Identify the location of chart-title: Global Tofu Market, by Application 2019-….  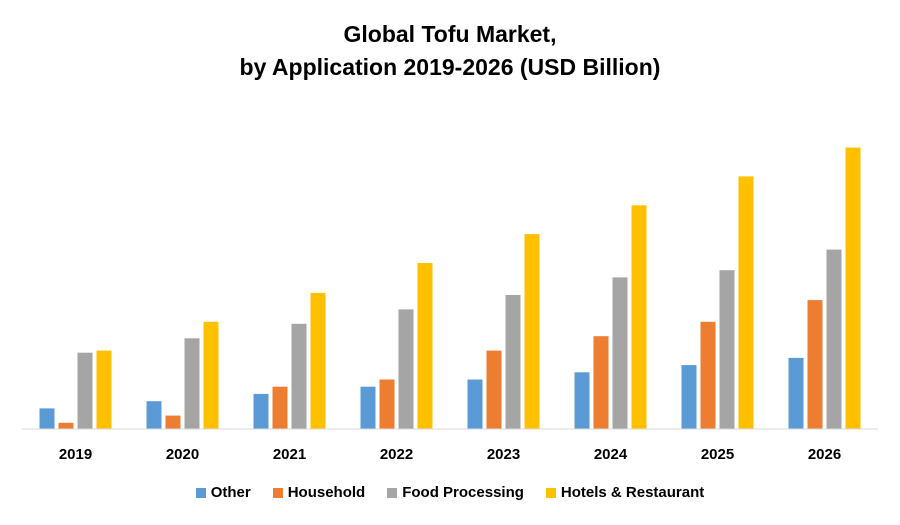
(450, 51).